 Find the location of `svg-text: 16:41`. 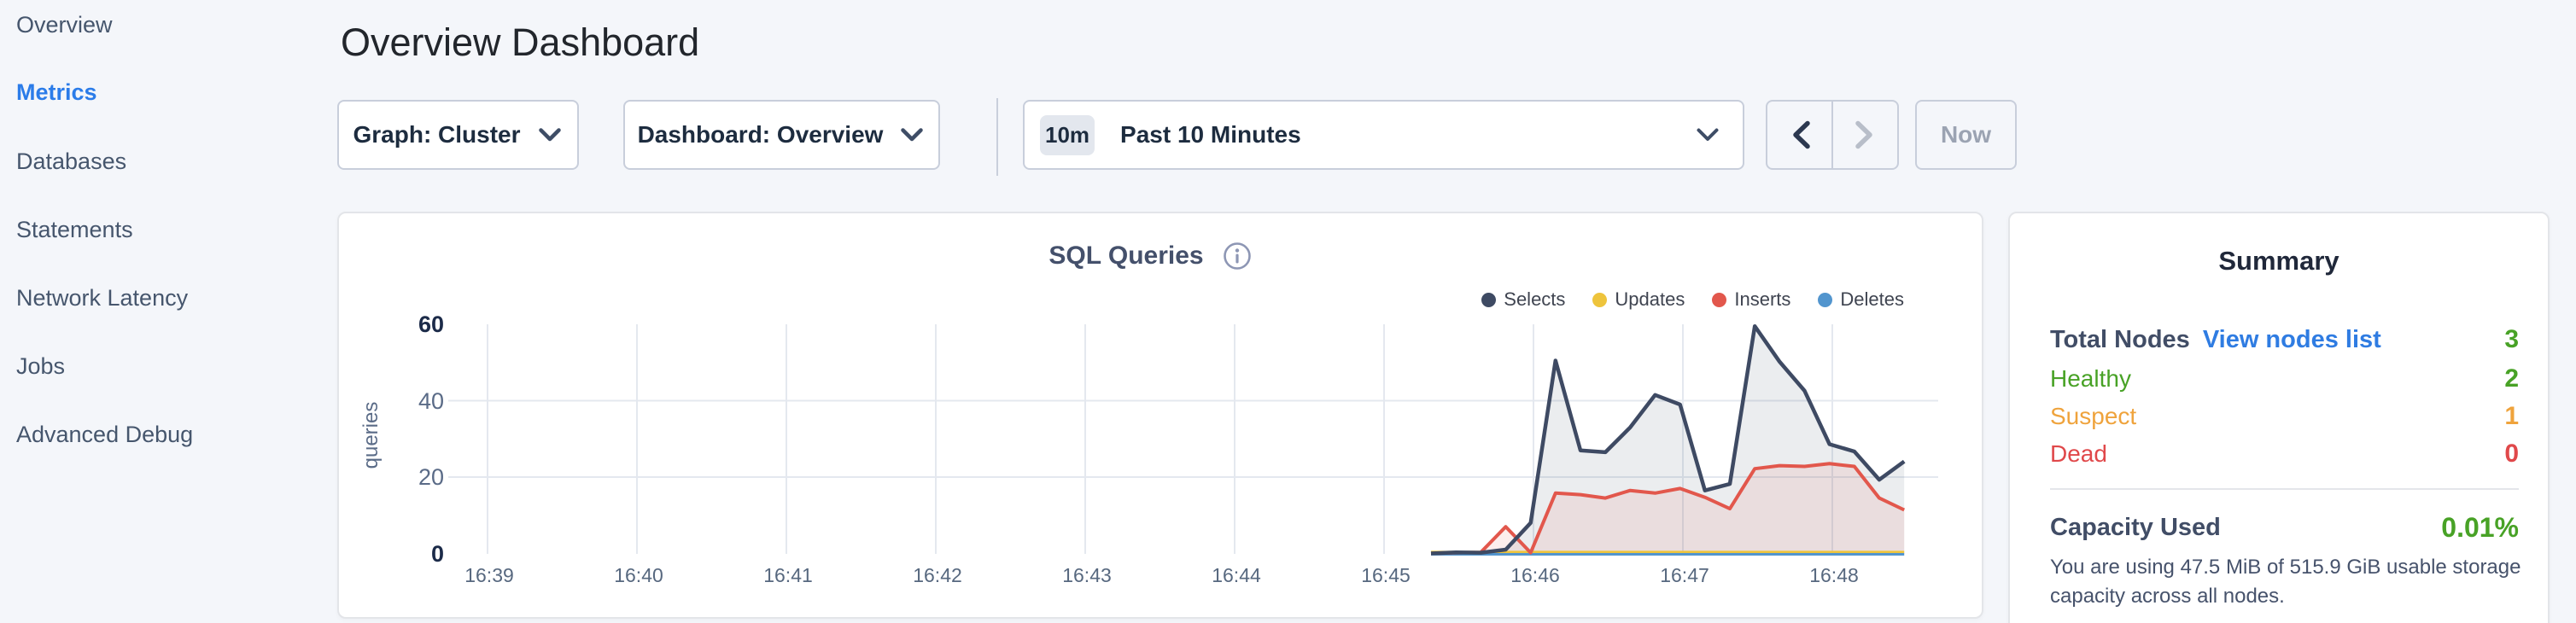

svg-text: 16:41 is located at coordinates (788, 575).